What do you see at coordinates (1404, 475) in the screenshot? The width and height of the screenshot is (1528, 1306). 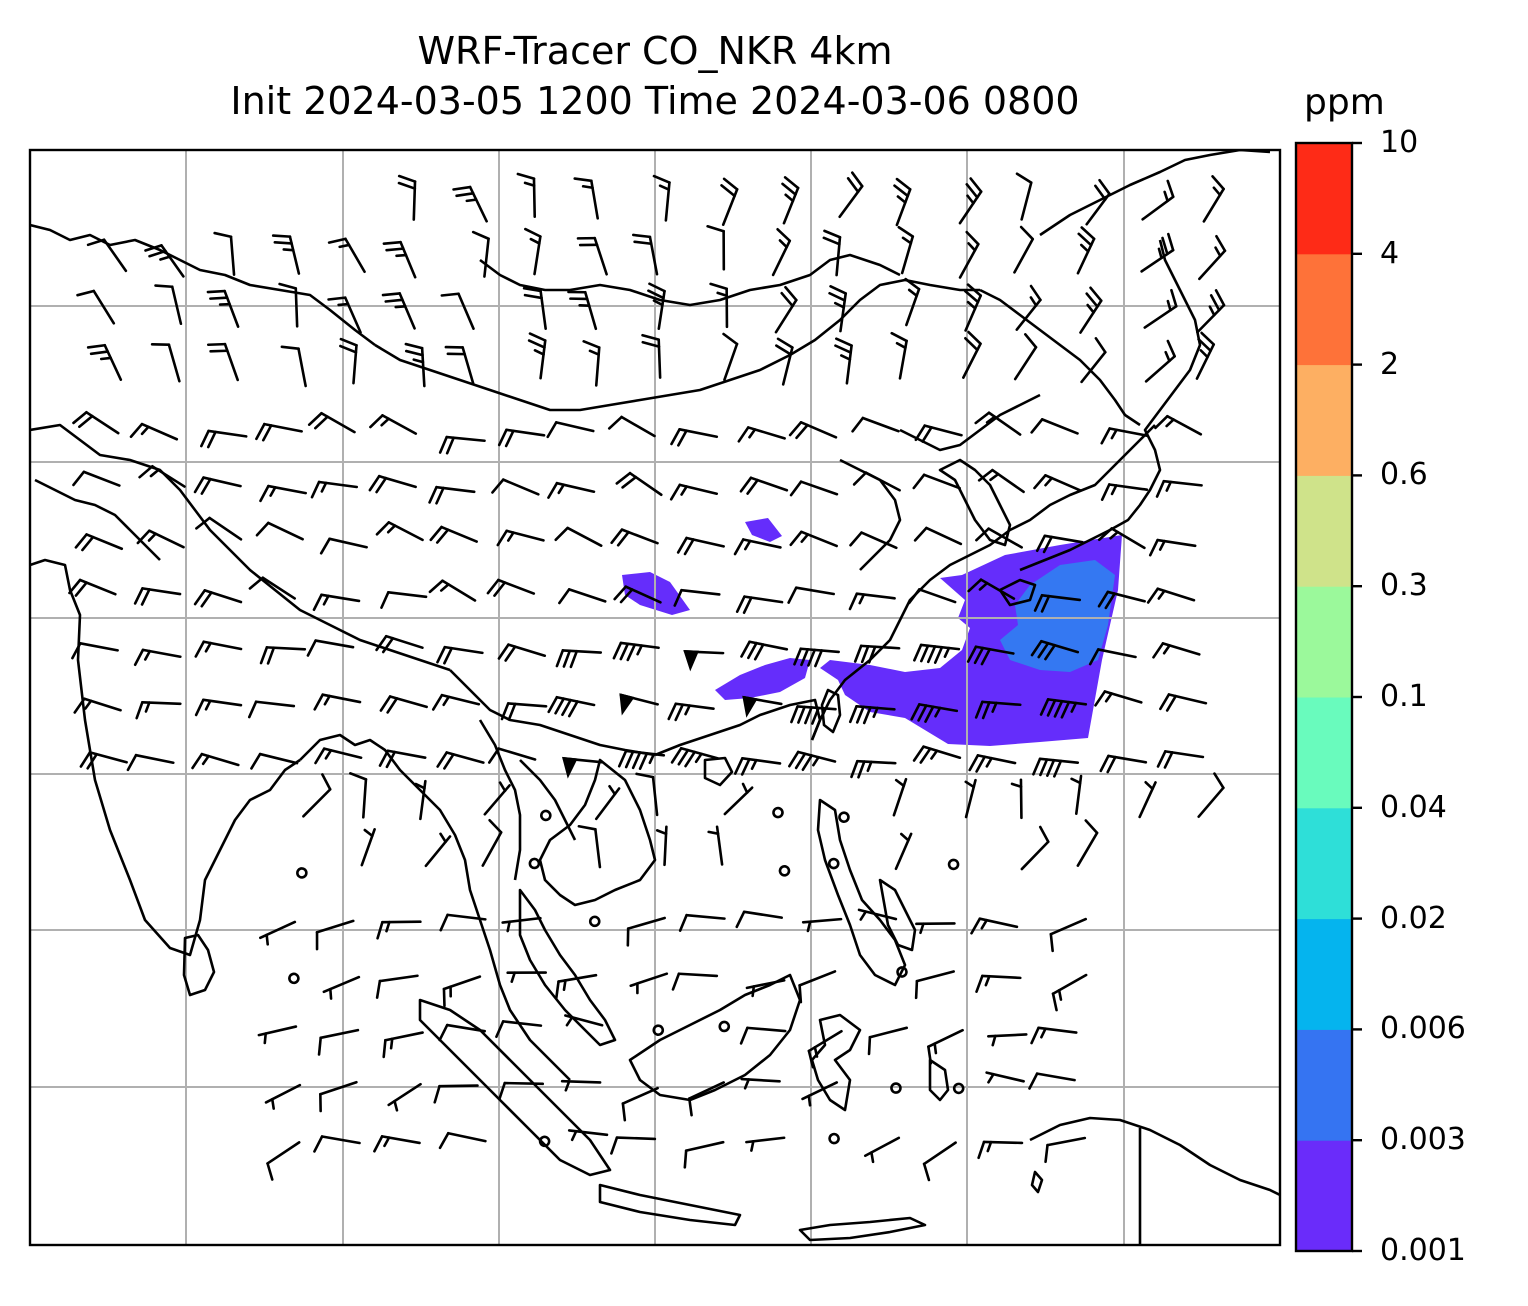 I see `colorbar-tick-label: 0.6` at bounding box center [1404, 475].